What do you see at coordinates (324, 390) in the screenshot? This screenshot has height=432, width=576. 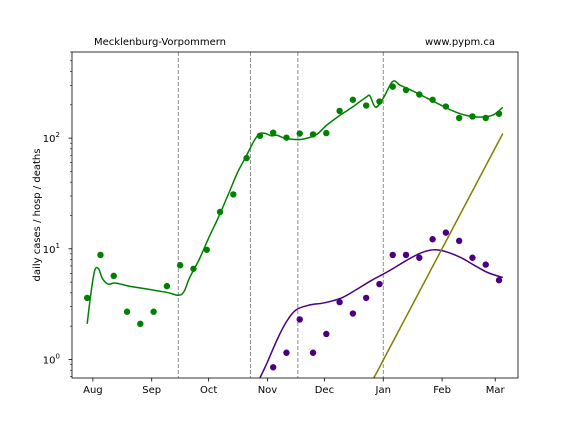 I see `x-tick-label: Dec` at bounding box center [324, 390].